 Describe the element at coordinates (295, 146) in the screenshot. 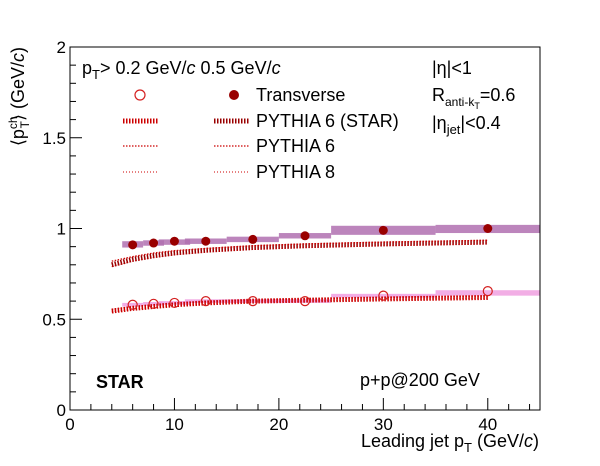

I see `legend-label-pythia6: PYTHIA 6` at that location.